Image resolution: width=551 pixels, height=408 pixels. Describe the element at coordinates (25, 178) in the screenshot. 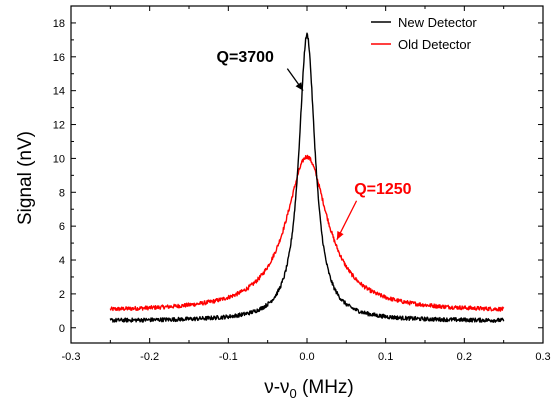

I see `y-axis-title: Signal (nV)` at that location.